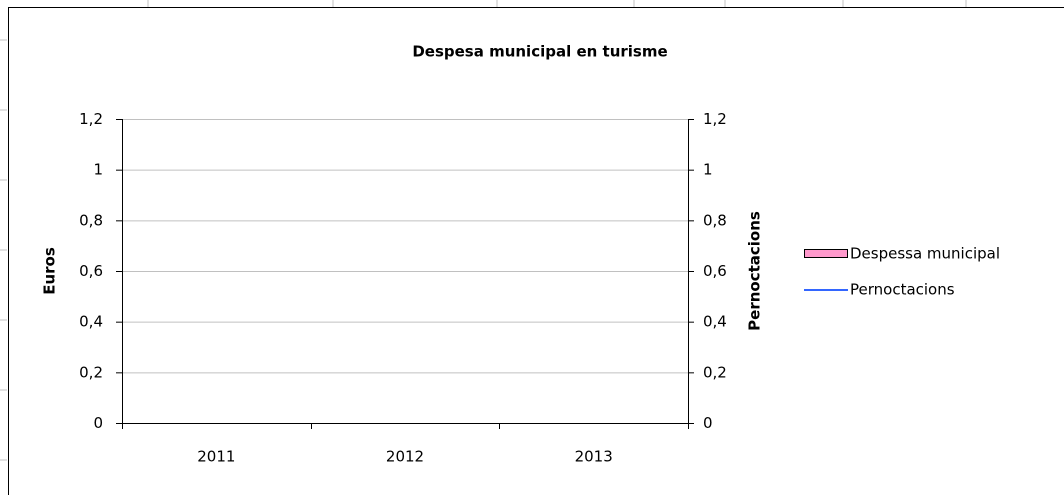 This screenshot has height=495, width=1064. What do you see at coordinates (216, 457) in the screenshot?
I see `x-tick-label: 2011` at bounding box center [216, 457].